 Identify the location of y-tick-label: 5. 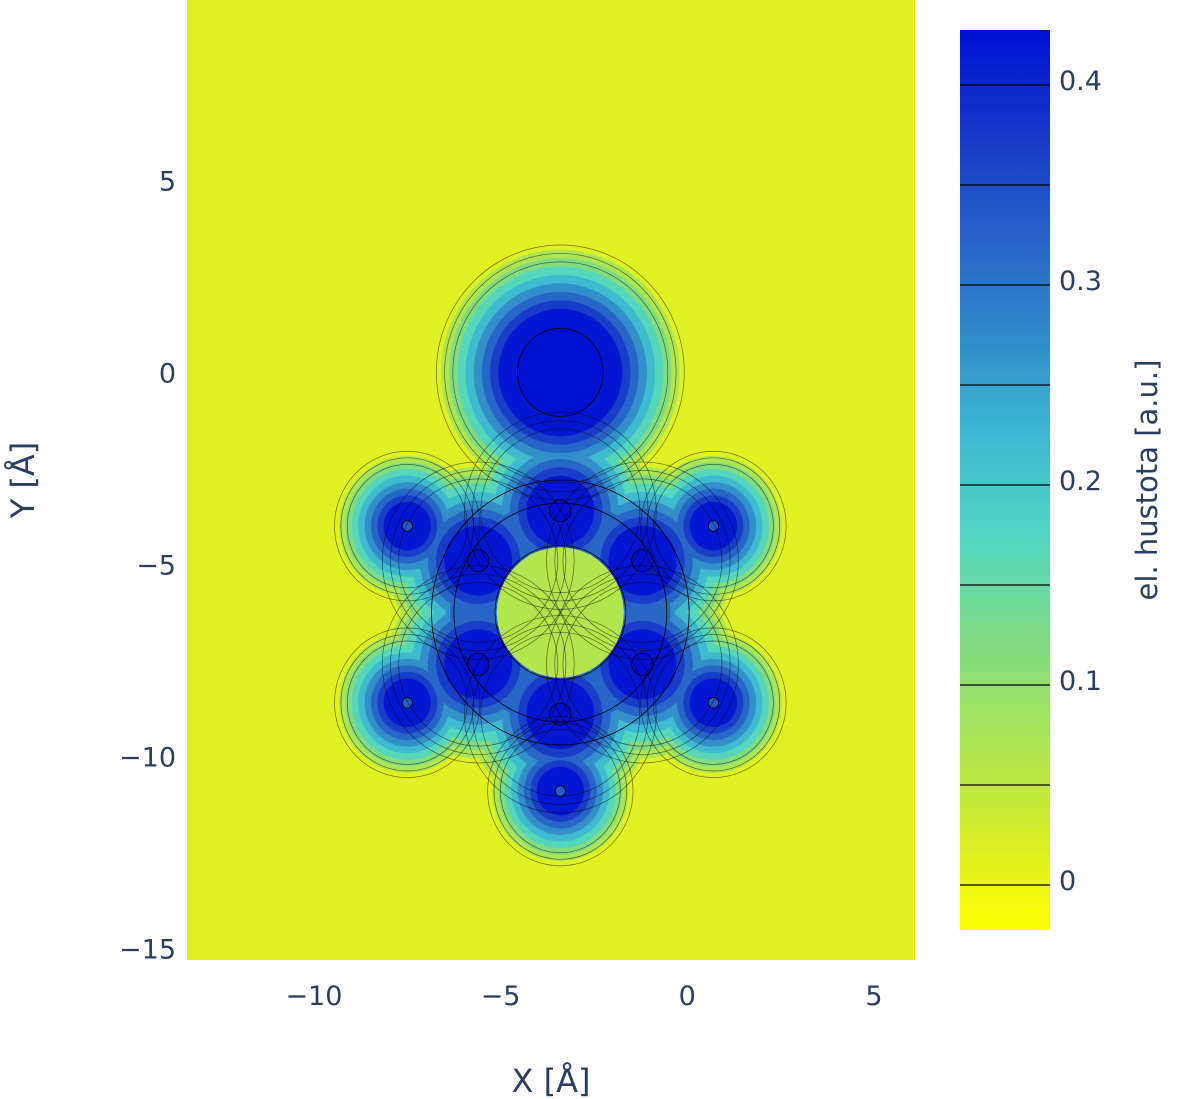
(167, 181).